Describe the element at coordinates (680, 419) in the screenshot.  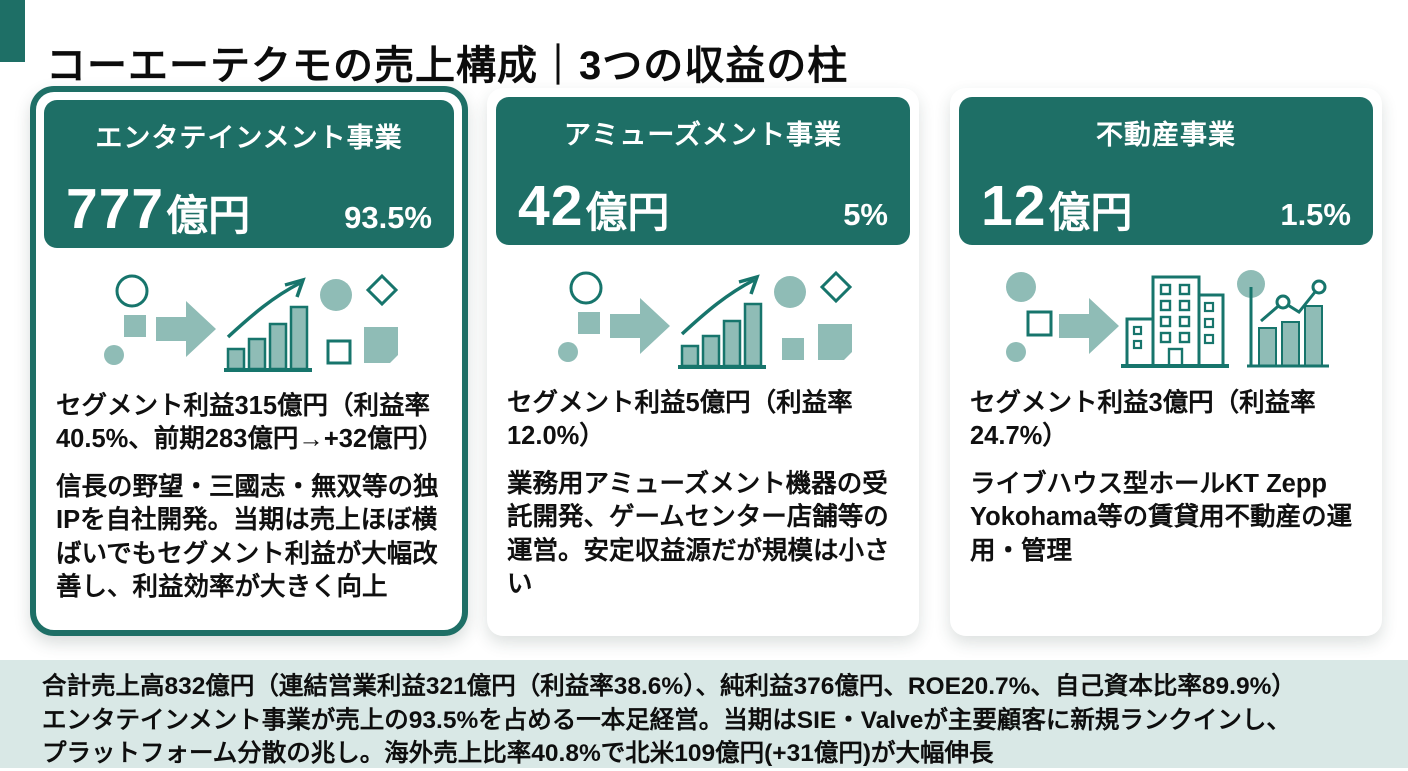
I see `segment-profit-text: セグメント利益5億円（利益率12.0%）` at that location.